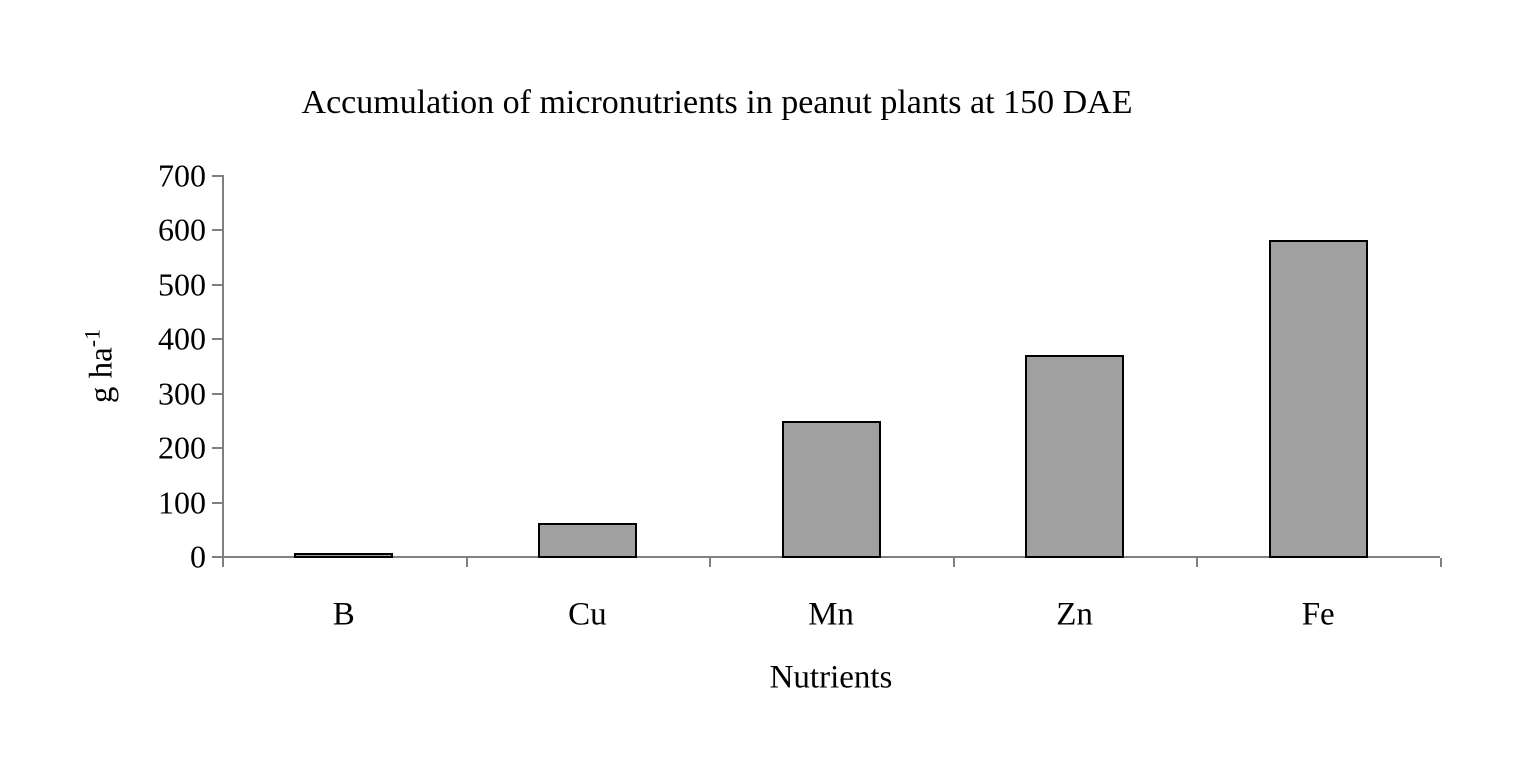  Describe the element at coordinates (1318, 614) in the screenshot. I see `category-label-Fe: Fe` at that location.